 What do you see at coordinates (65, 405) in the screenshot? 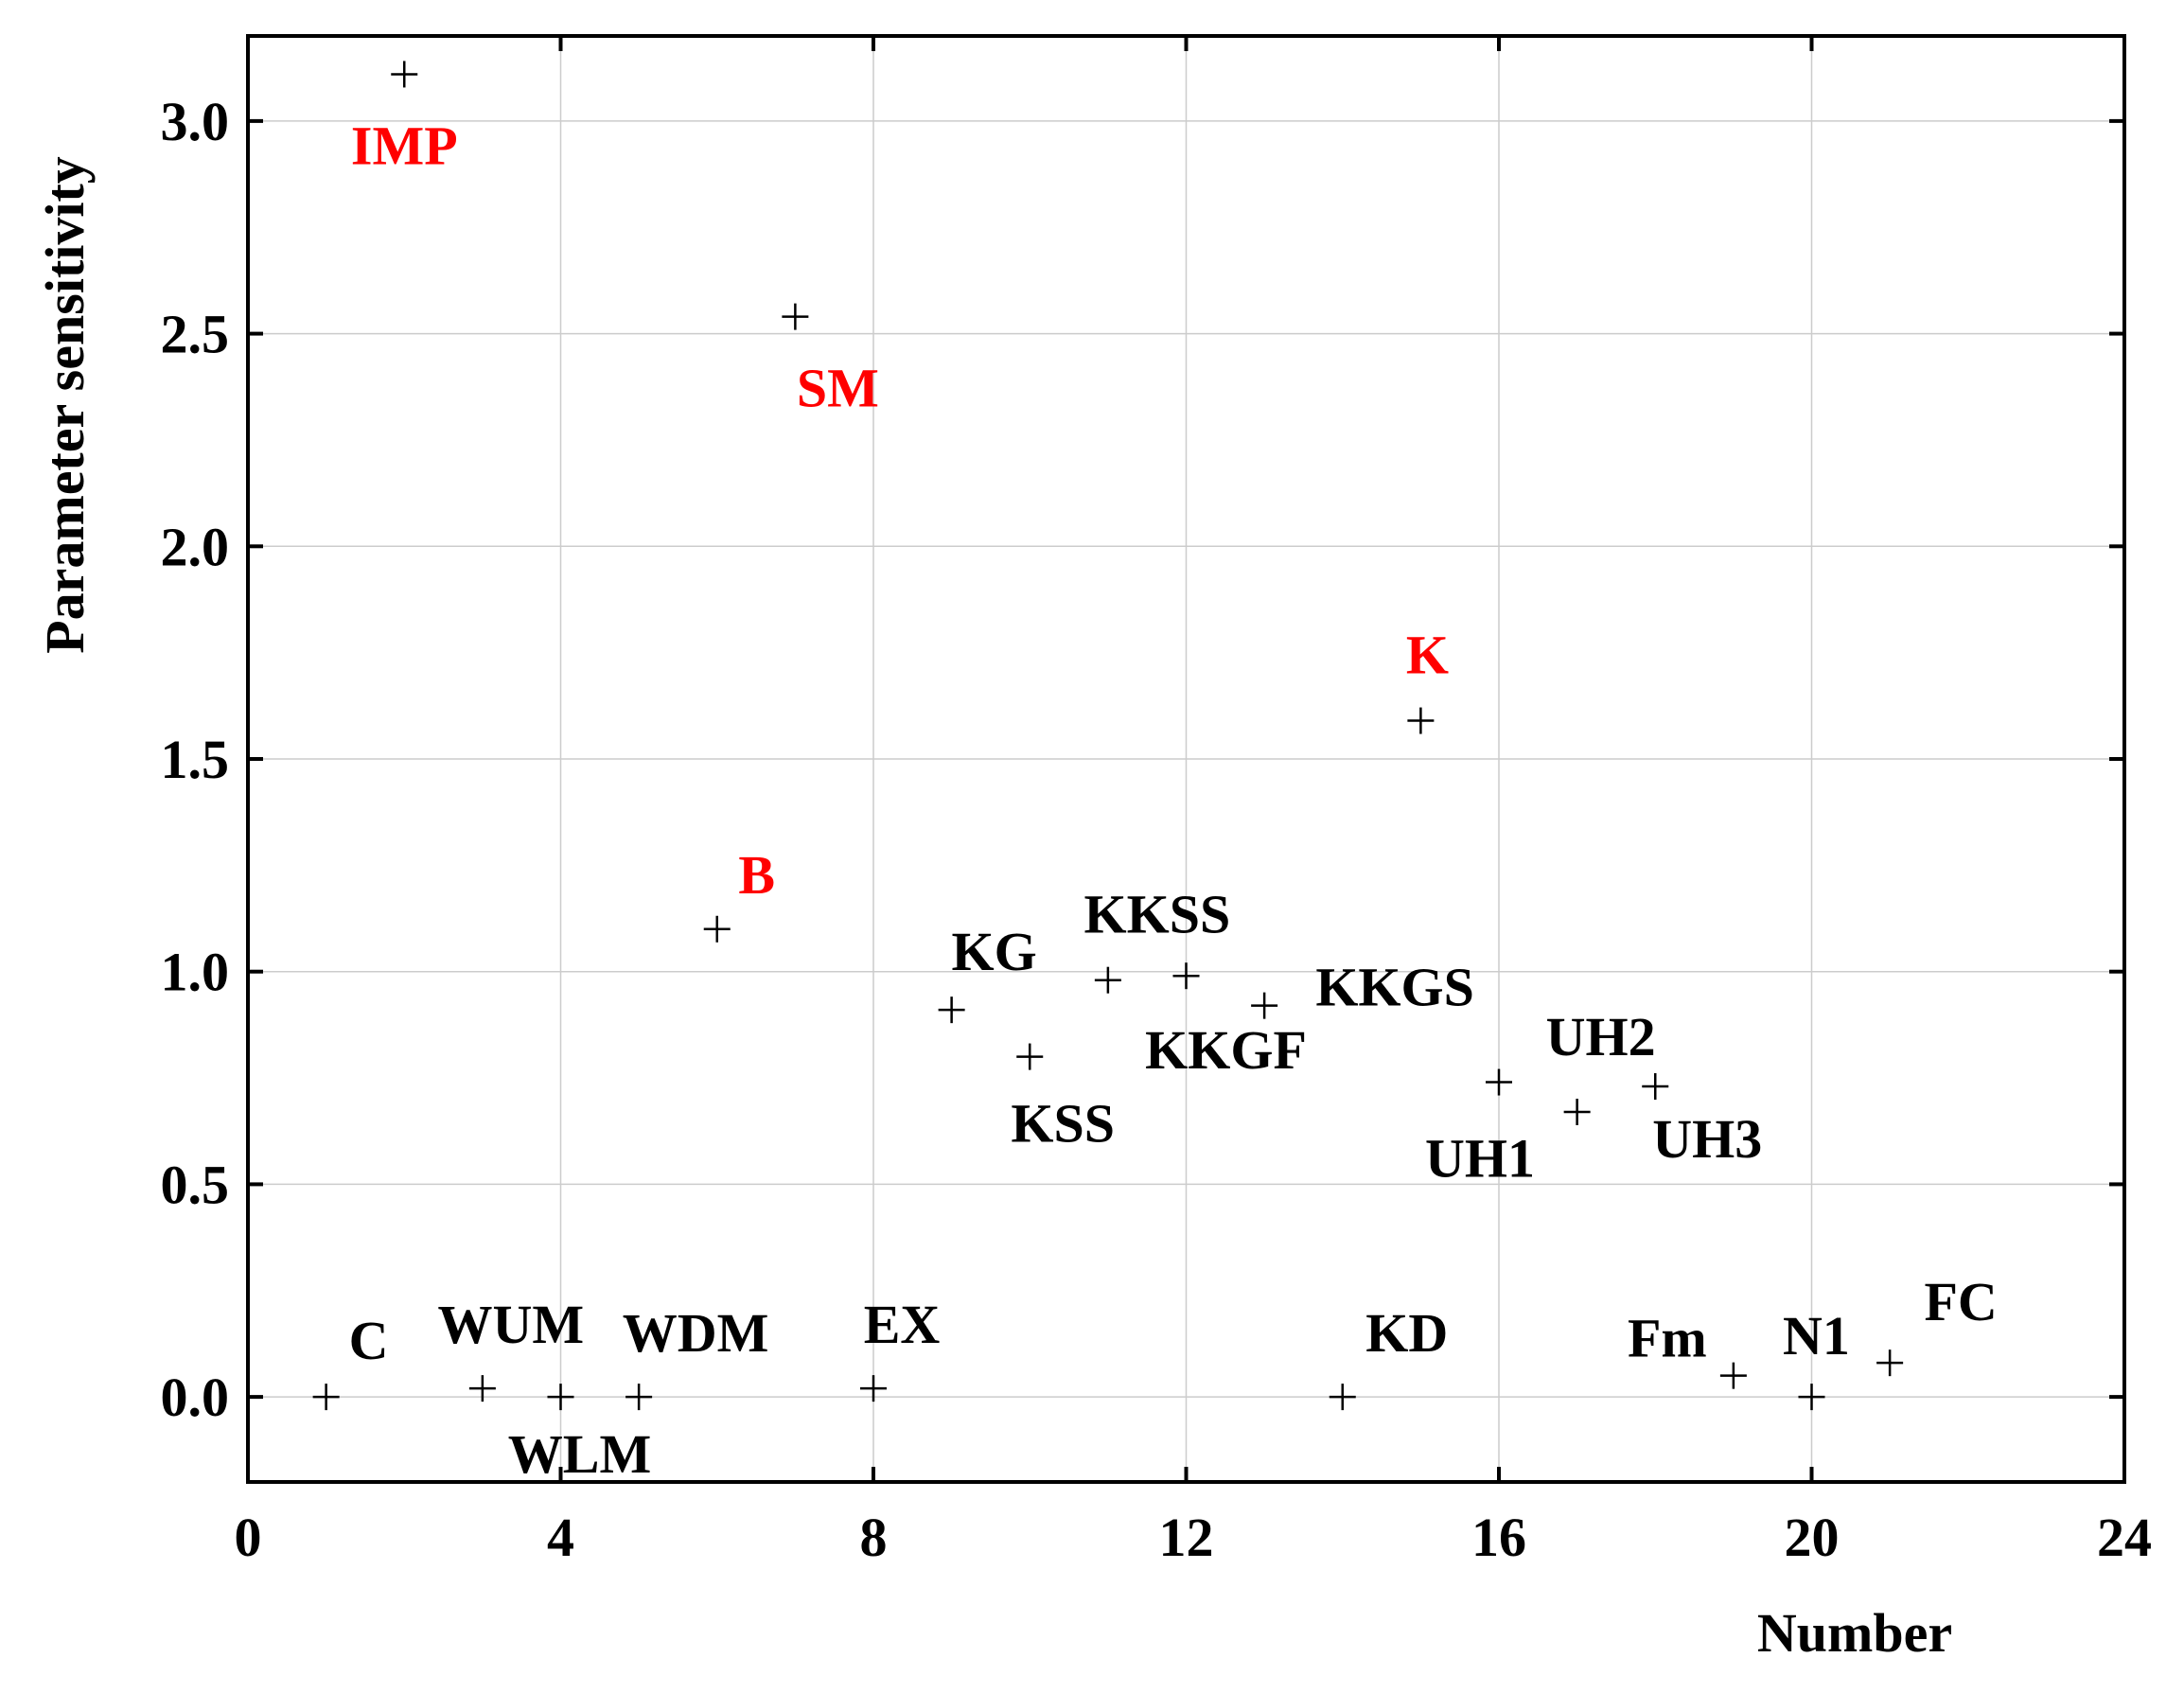
I see `y-axis-label: Parameter sensitivity` at bounding box center [65, 405].